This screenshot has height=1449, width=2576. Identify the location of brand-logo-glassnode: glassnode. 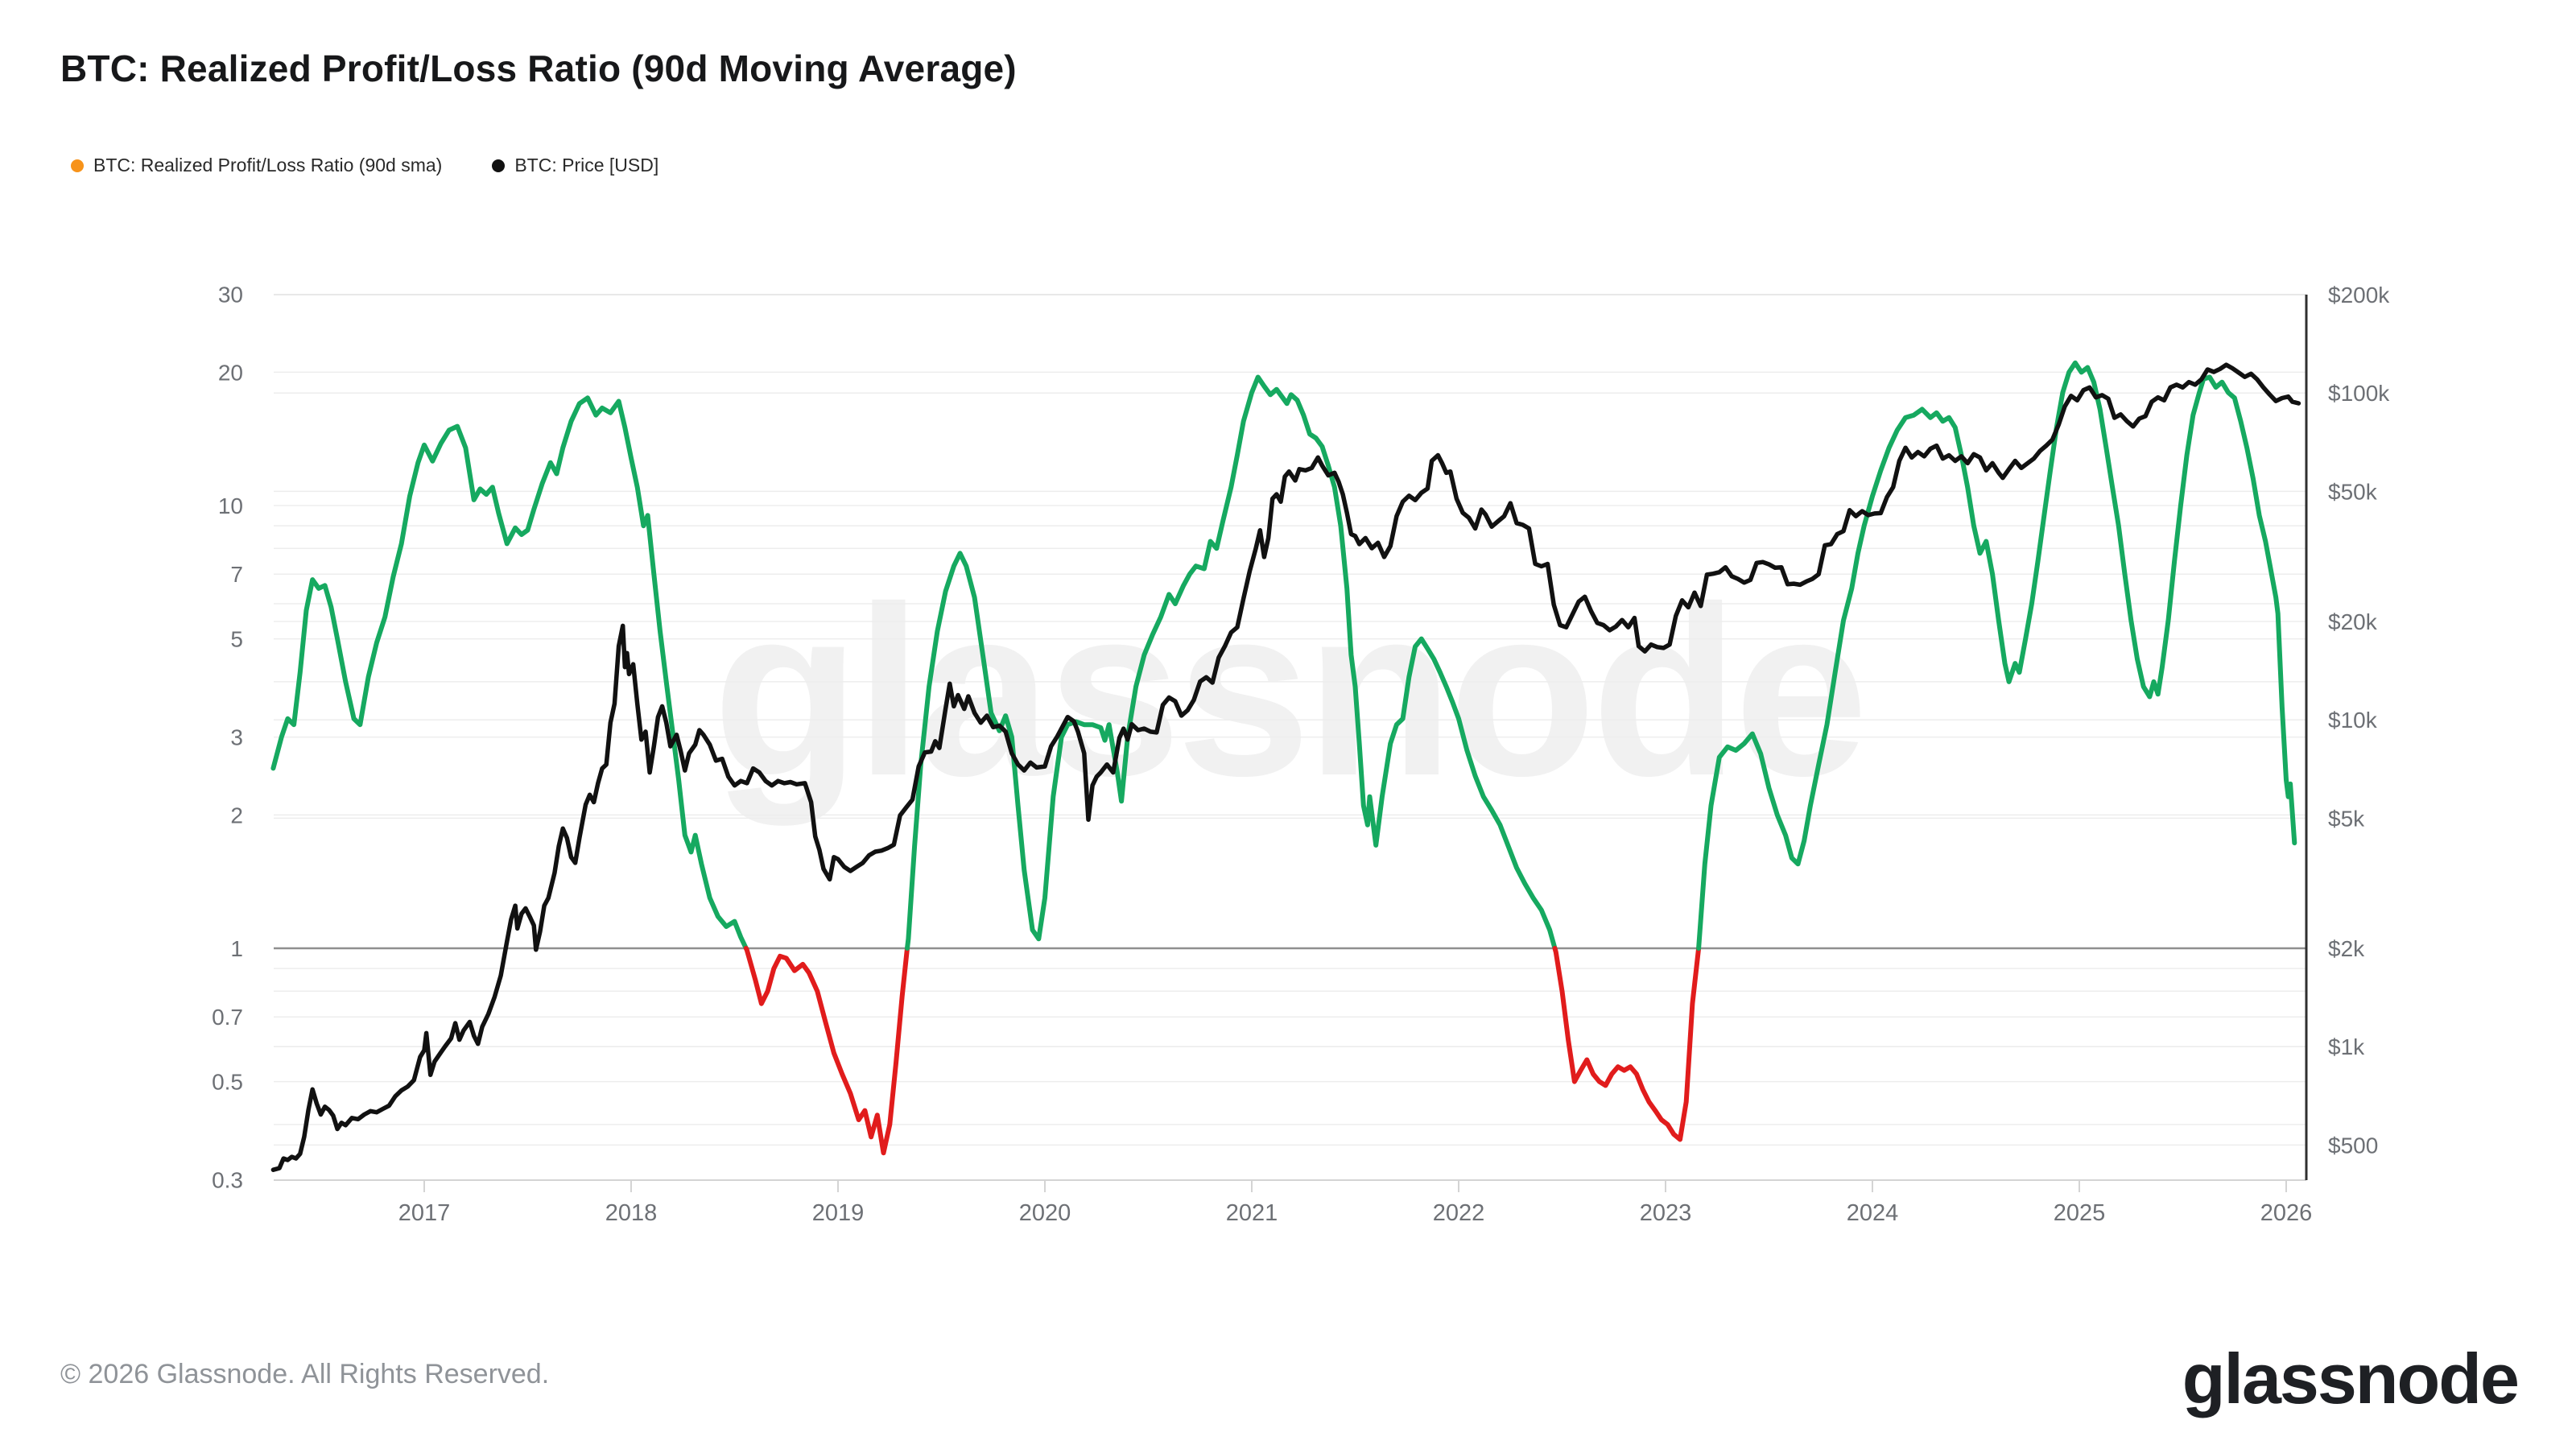
(2351, 1378).